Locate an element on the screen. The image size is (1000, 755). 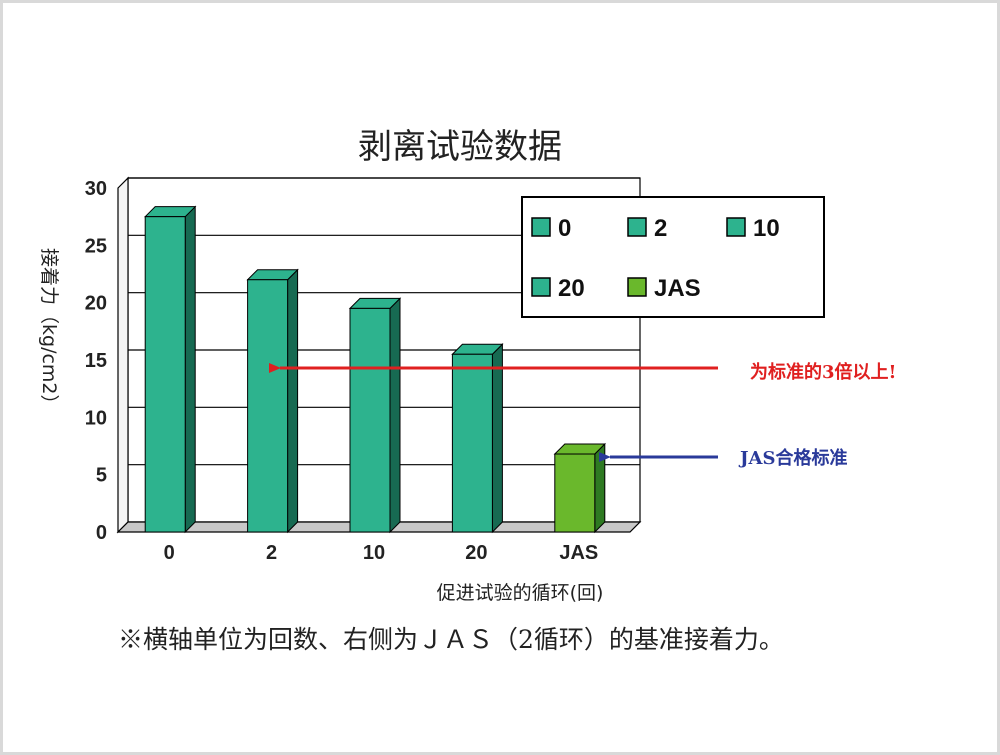
y-tick-label: 10 is located at coordinates (96, 418).